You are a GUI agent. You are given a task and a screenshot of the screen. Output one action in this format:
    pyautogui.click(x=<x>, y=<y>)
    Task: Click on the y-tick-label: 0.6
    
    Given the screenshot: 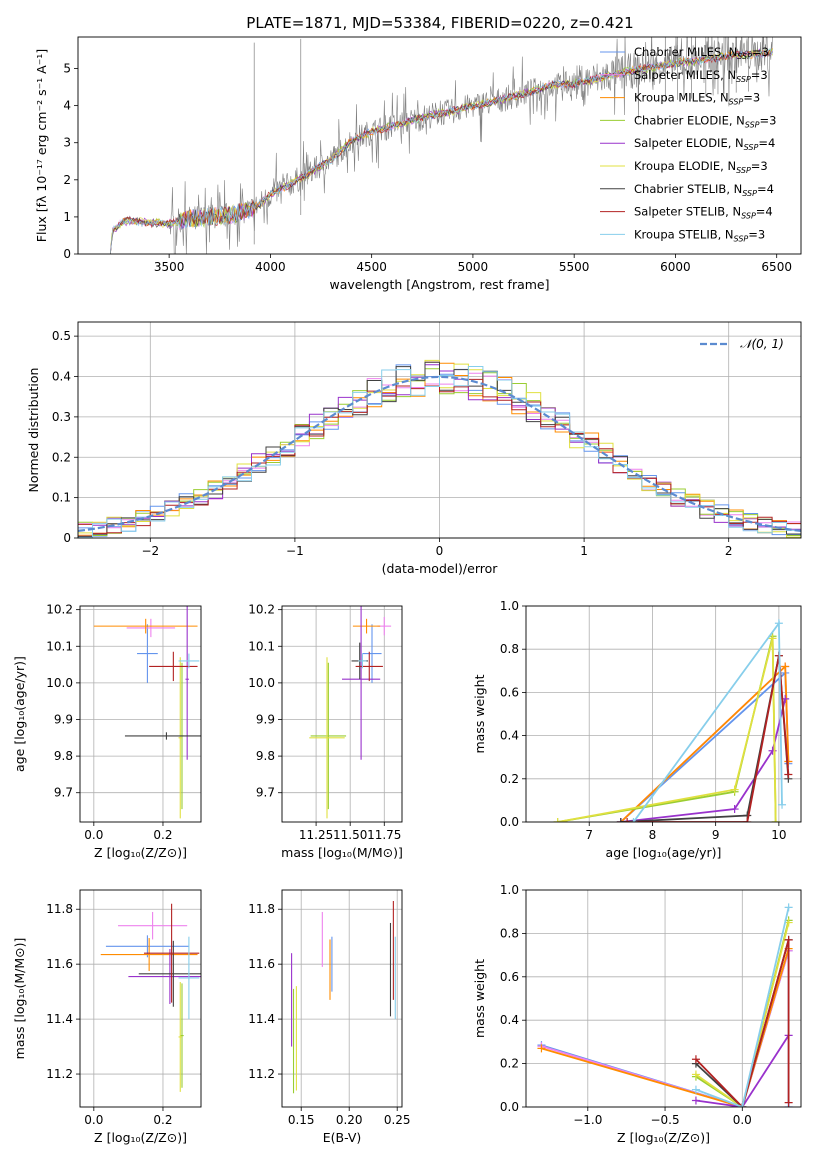 What is the action you would take?
    pyautogui.click(x=509, y=692)
    